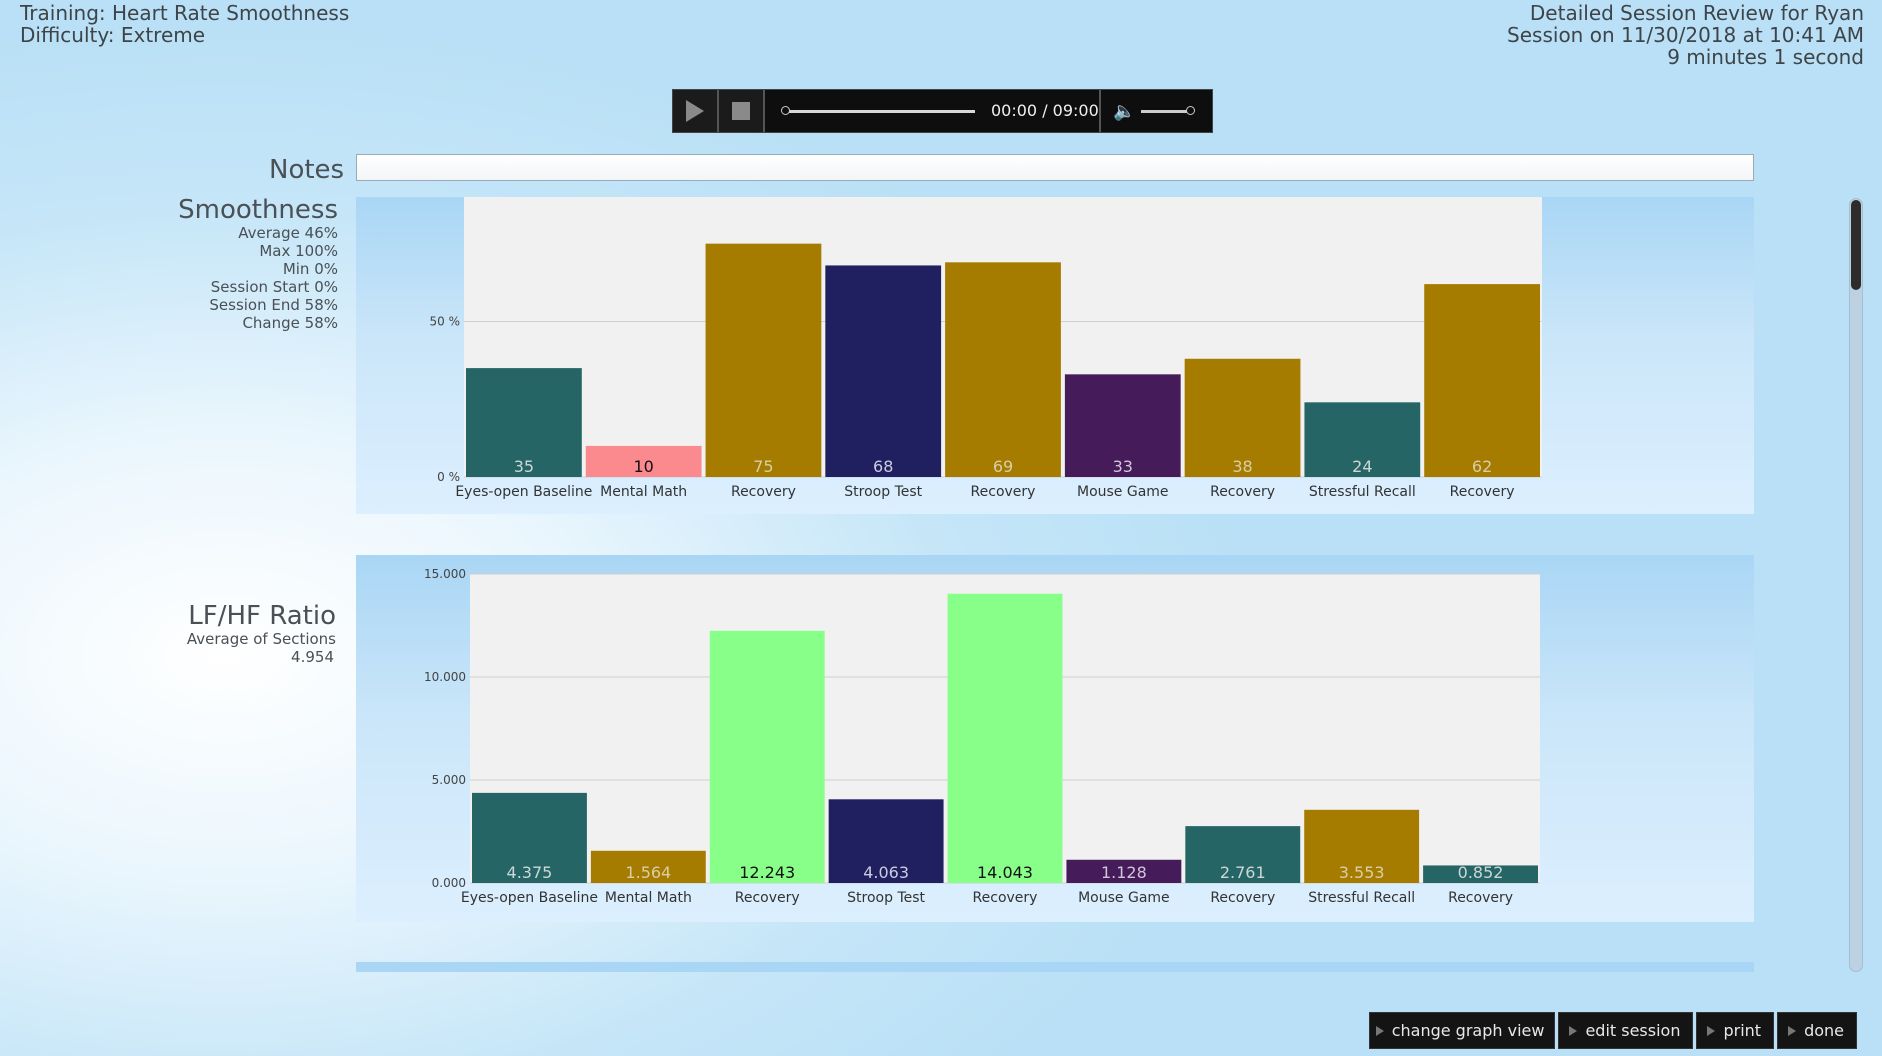  I want to click on volume-slider, so click(1168, 110).